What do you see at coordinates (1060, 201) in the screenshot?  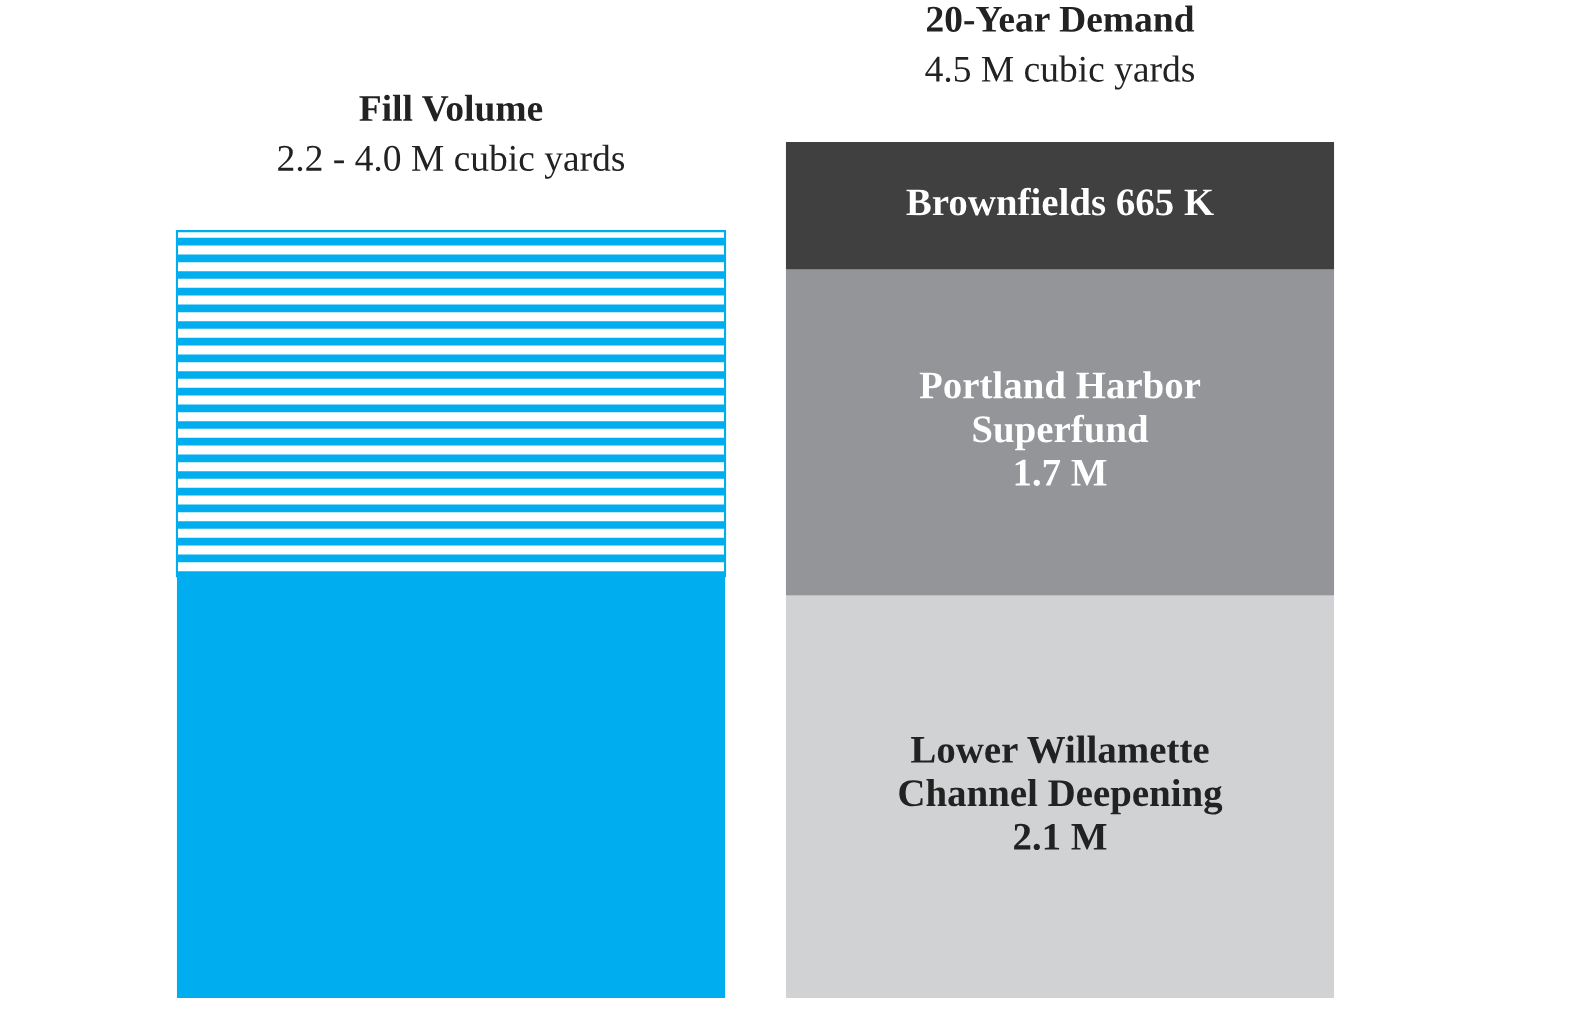 I see `data-label: Brownfields 665 K` at bounding box center [1060, 201].